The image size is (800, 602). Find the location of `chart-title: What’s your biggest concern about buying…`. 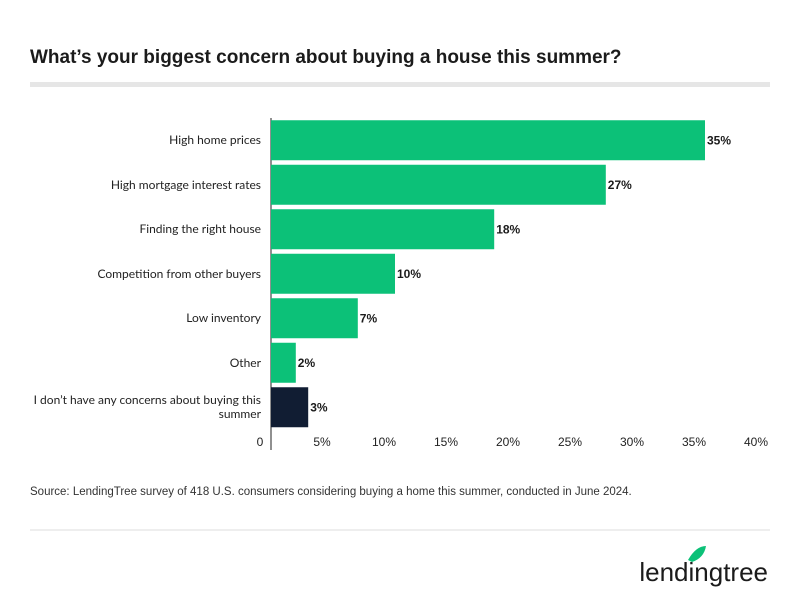

chart-title: What’s your biggest concern about buying… is located at coordinates (326, 57).